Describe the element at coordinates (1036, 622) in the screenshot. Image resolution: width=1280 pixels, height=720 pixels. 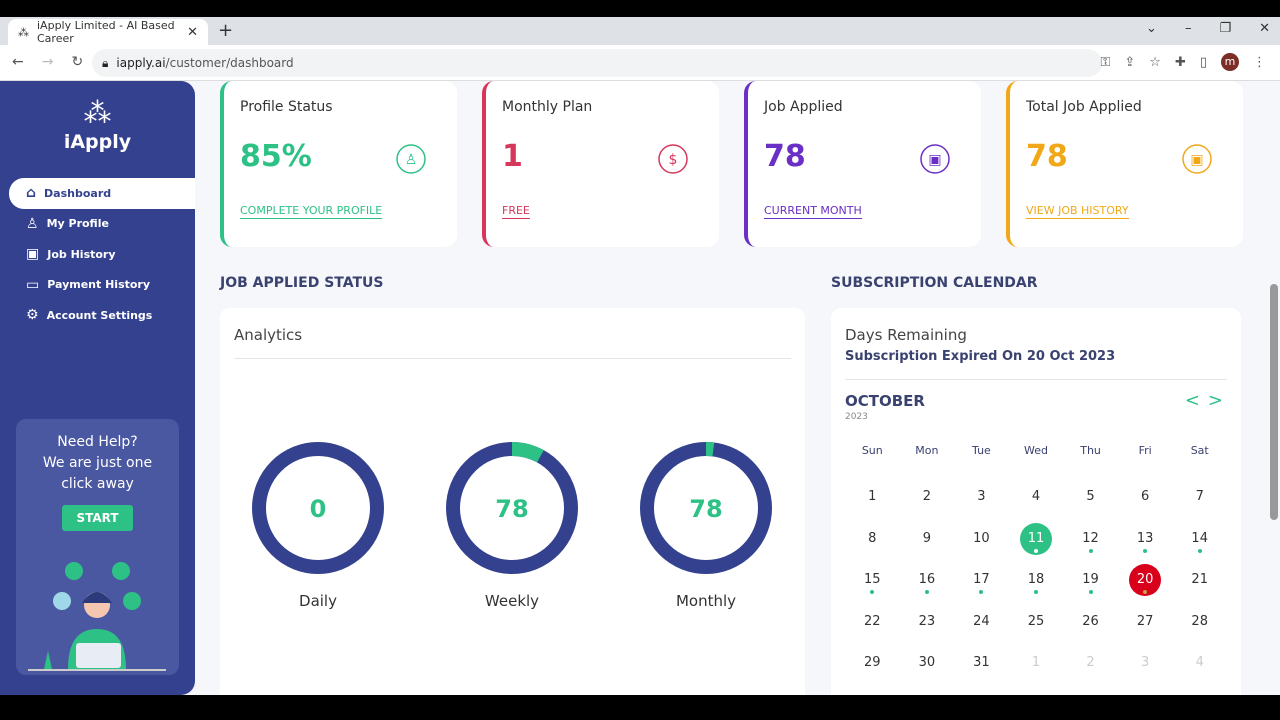
I see `calendar-day: 25` at that location.